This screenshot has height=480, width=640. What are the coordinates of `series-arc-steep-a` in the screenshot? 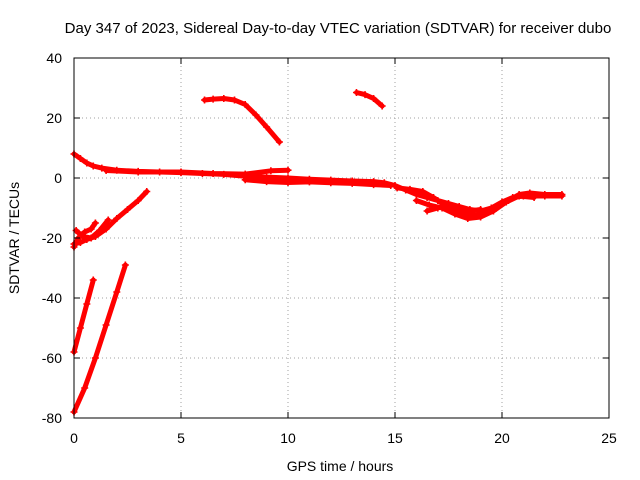 It's located at (83, 316).